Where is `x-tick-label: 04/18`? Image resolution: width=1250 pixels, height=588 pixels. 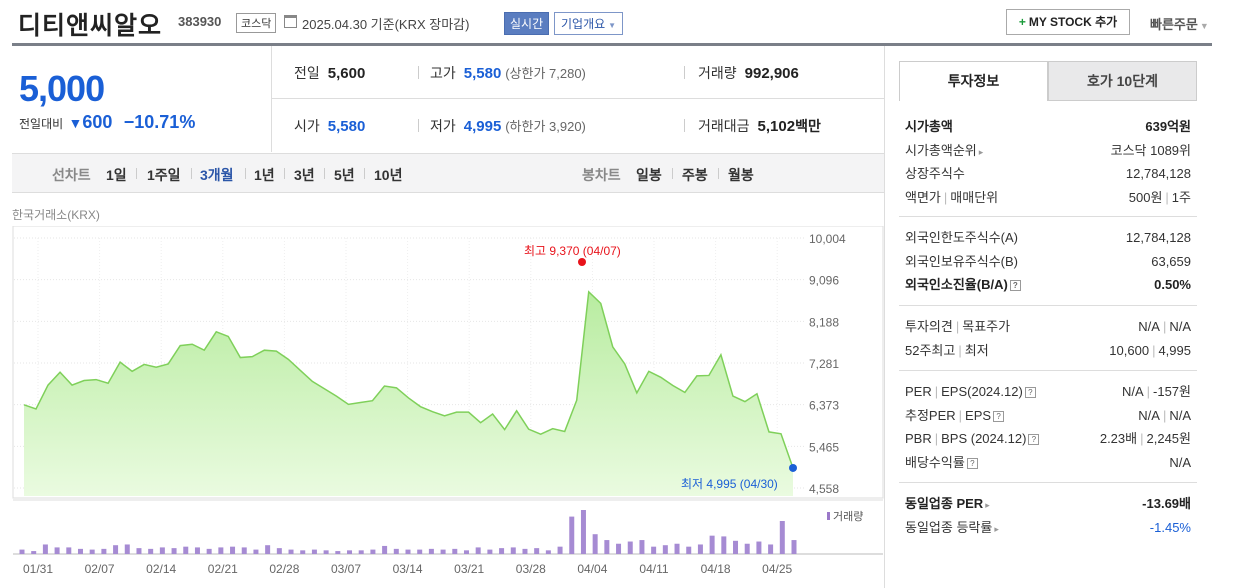 x-tick-label: 04/18 is located at coordinates (716, 569).